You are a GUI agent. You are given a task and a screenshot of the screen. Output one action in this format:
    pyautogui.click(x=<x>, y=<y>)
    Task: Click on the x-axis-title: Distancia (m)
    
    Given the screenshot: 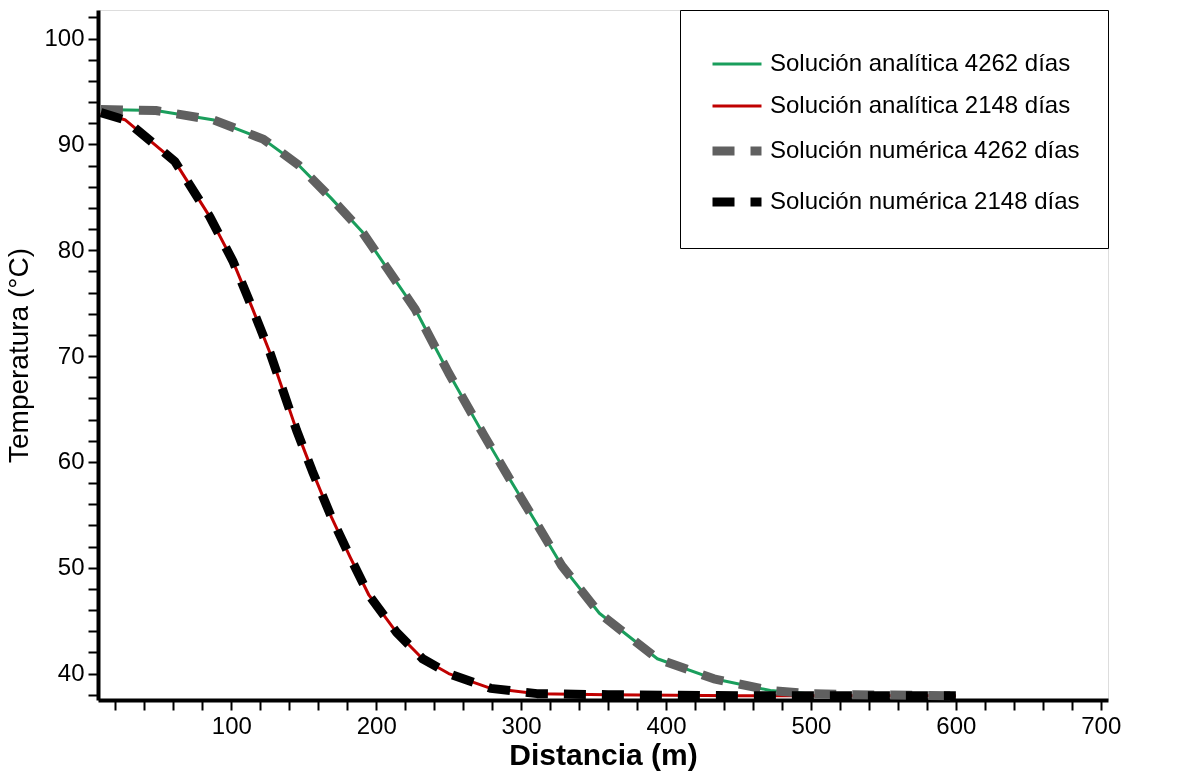 What is the action you would take?
    pyautogui.click(x=603, y=754)
    